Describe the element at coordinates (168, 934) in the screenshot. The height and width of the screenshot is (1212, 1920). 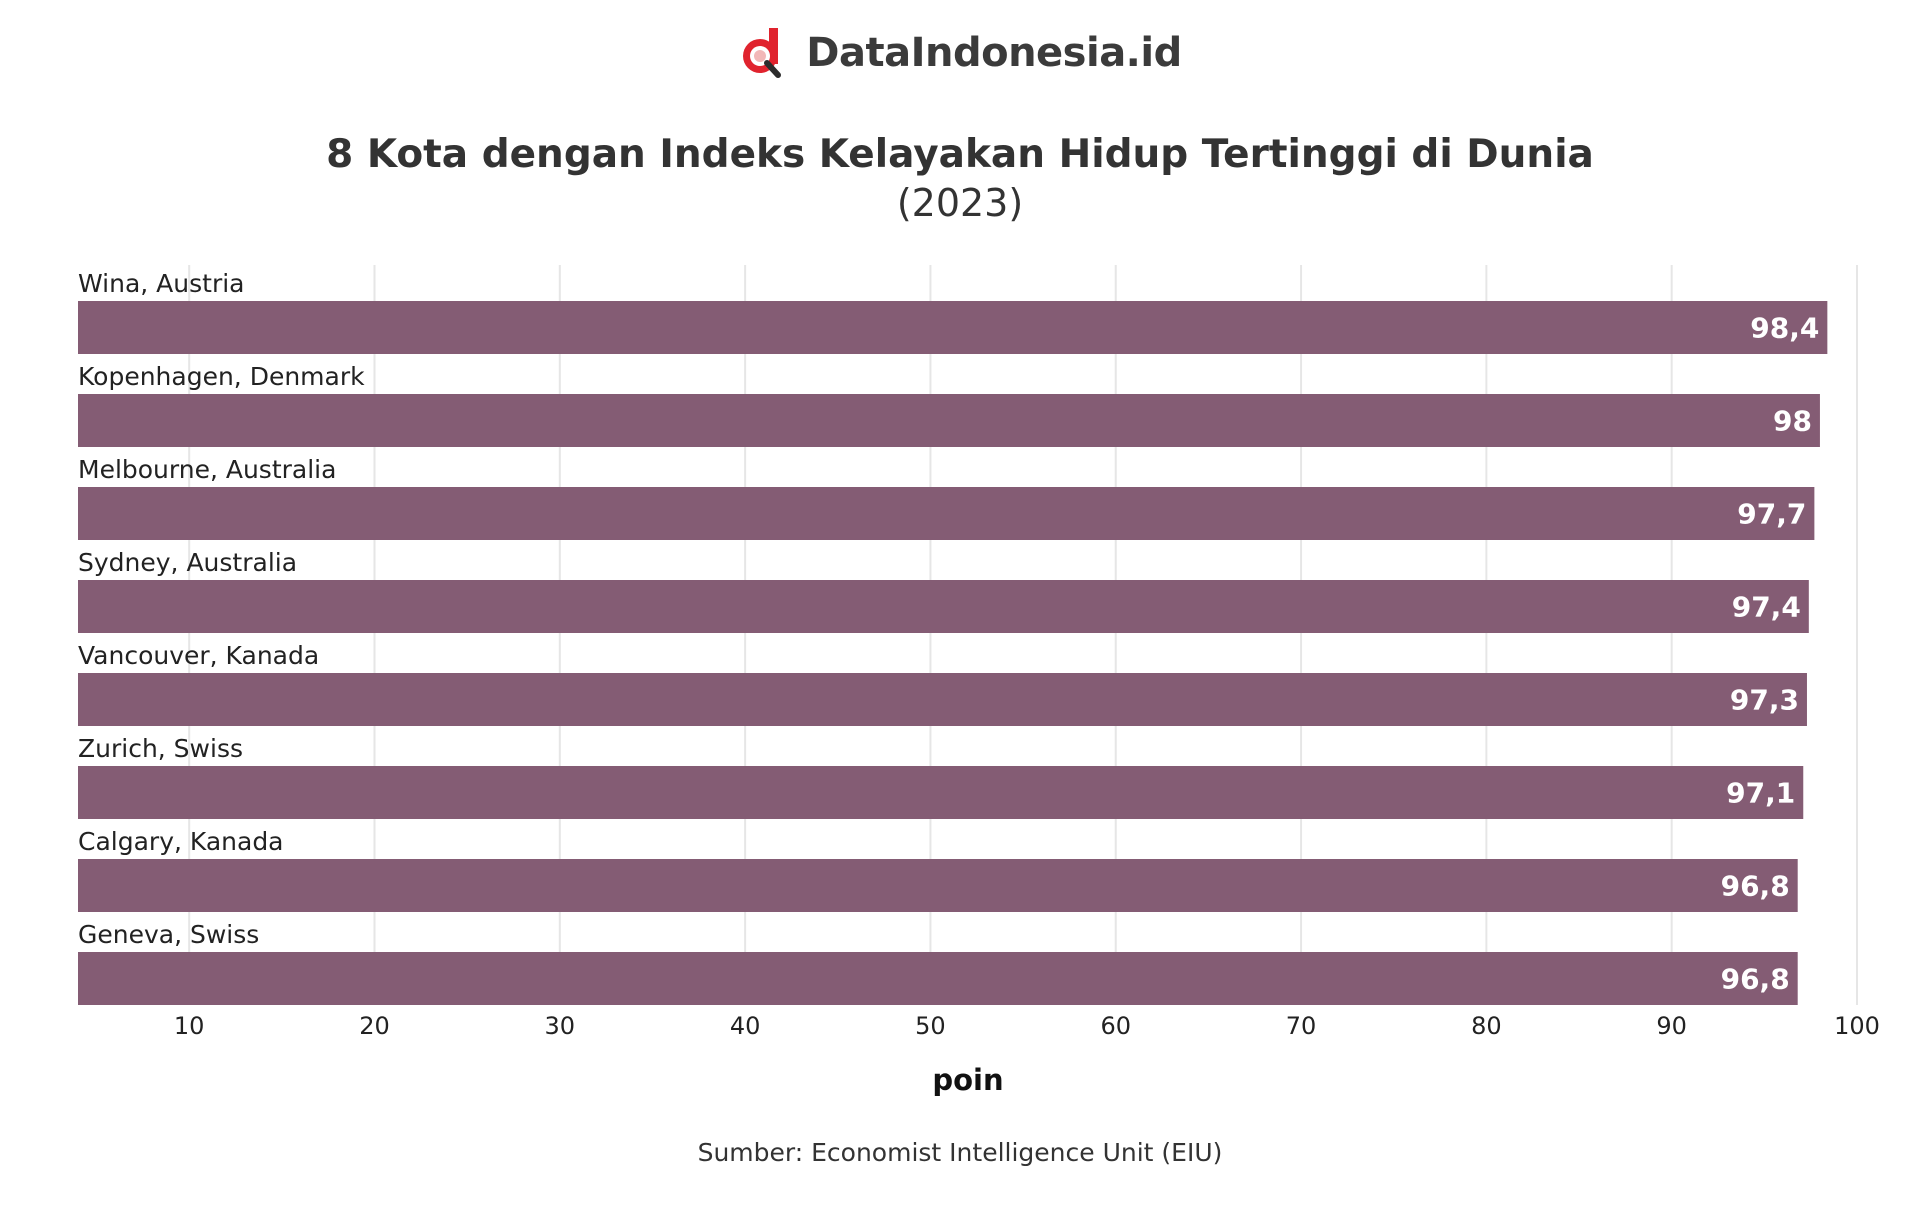
I see `category-label: Geneva, Swiss` at that location.